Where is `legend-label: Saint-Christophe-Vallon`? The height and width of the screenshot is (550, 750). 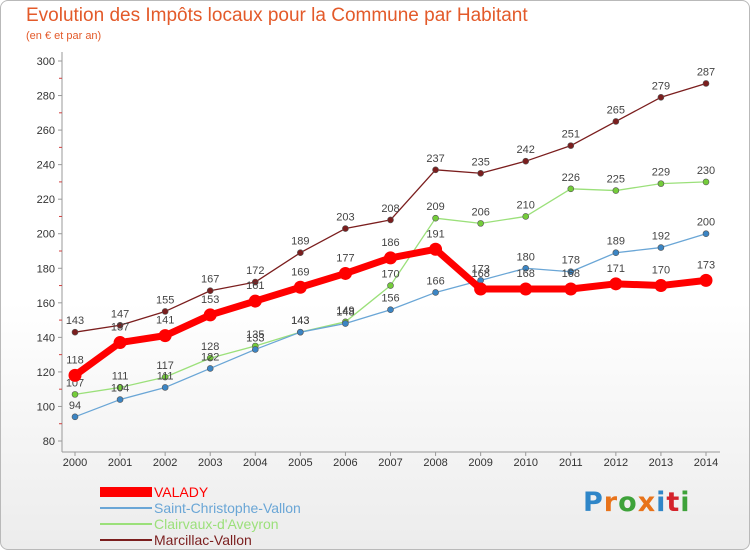
legend-label: Saint-Christophe-Vallon is located at coordinates (227, 508).